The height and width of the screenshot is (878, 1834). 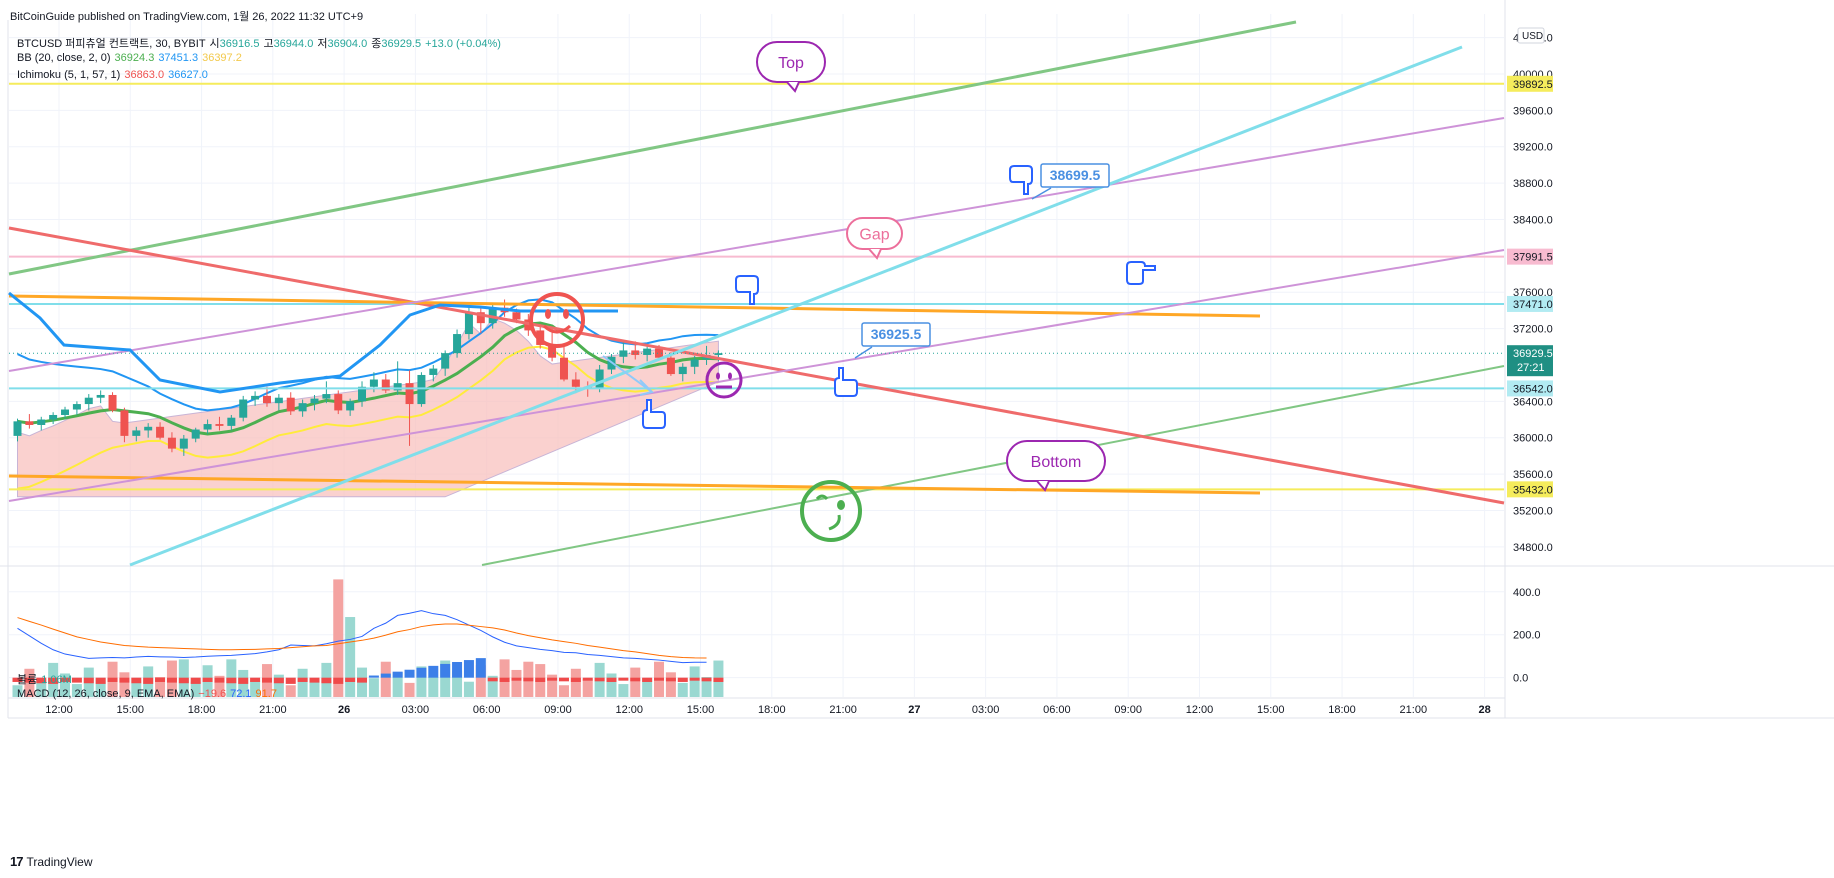 What do you see at coordinates (791, 63) in the screenshot?
I see `top-callout-text: Top` at bounding box center [791, 63].